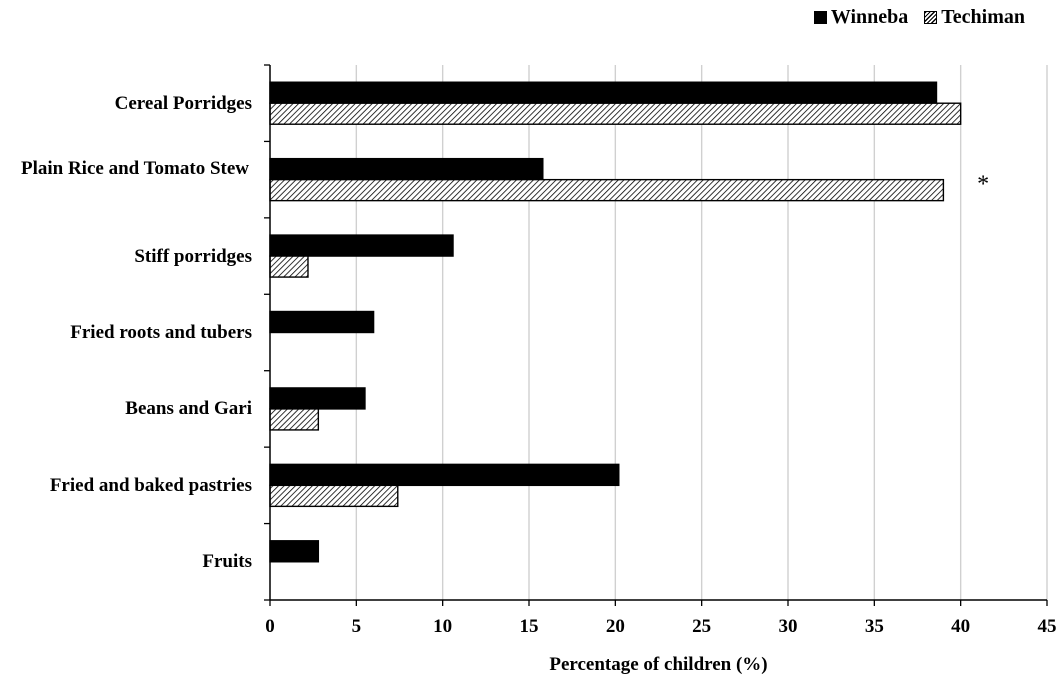 This screenshot has width=1063, height=684. Describe the element at coordinates (911, 17) in the screenshot. I see `legend: Winneba Techiman` at that location.